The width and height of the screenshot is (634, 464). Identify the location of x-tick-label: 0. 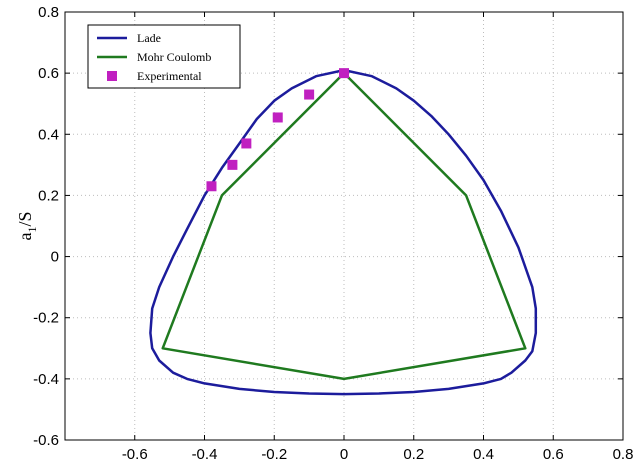
(344, 454).